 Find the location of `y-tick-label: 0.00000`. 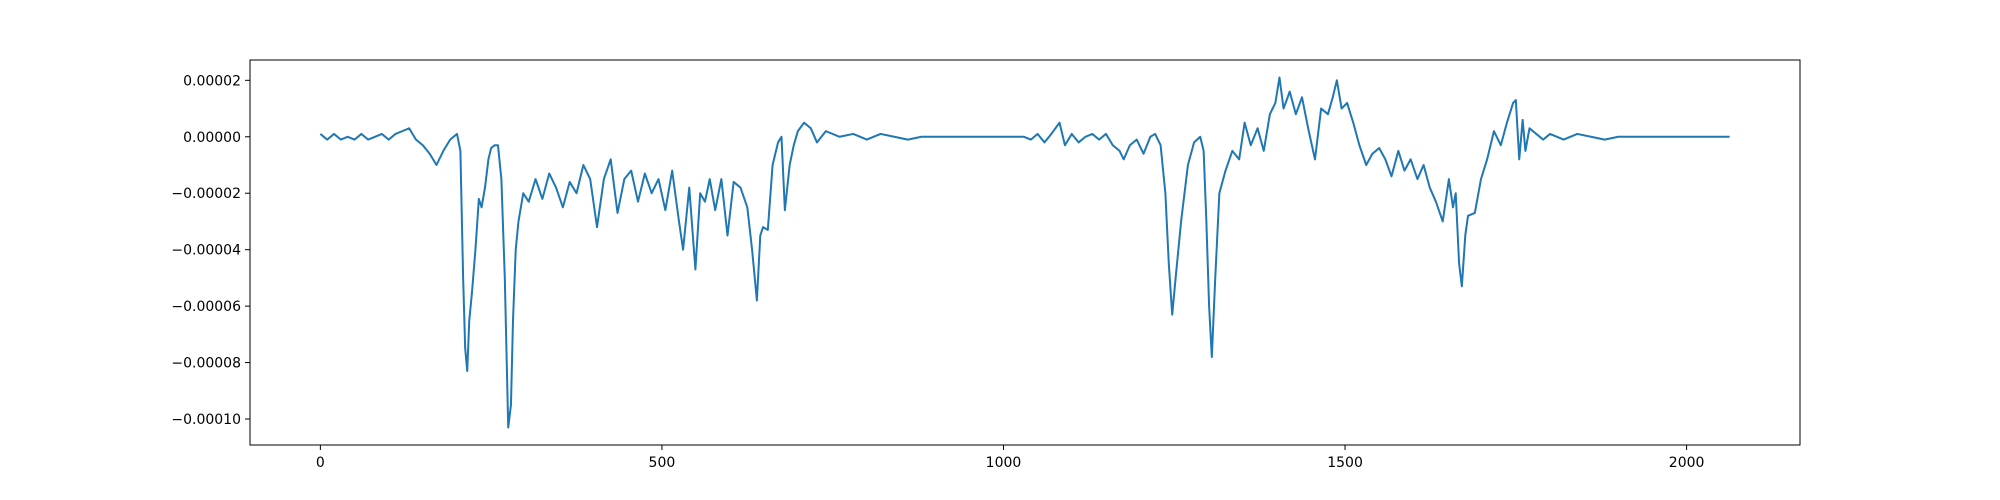

y-tick-label: 0.00000 is located at coordinates (212, 138).